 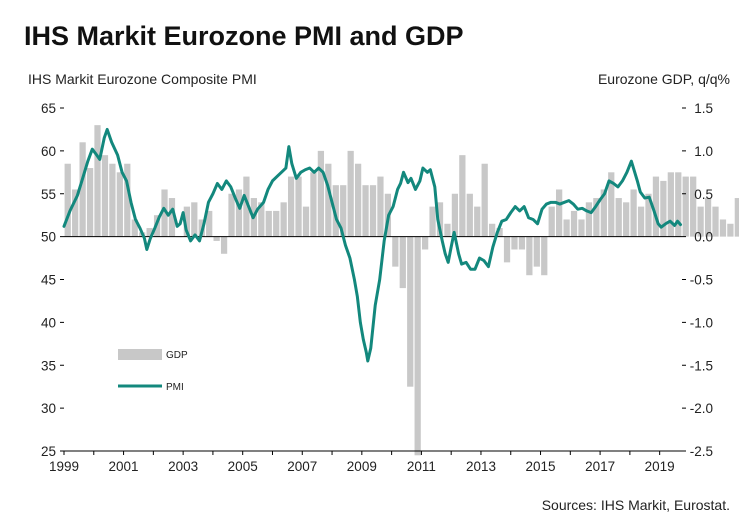 What do you see at coordinates (142, 79) in the screenshot?
I see `left-axis-title: IHS Markit Eurozone Composite PMI` at bounding box center [142, 79].